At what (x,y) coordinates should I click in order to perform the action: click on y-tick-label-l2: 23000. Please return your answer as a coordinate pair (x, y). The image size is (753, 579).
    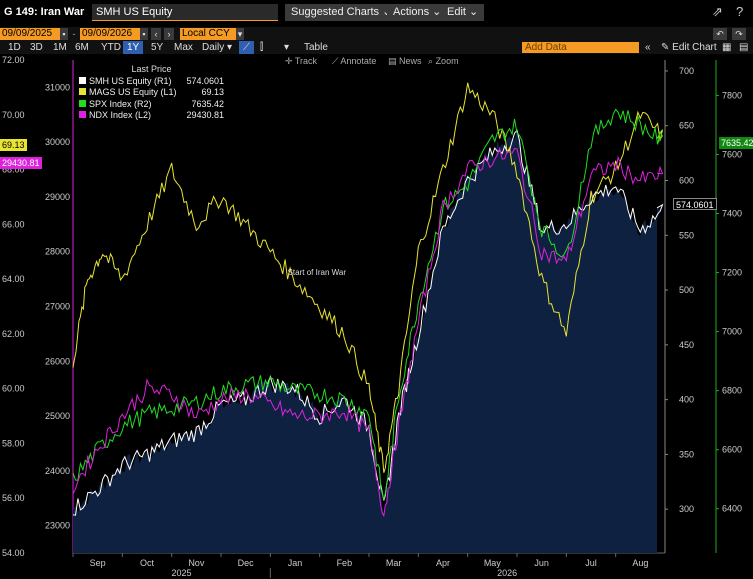
    Looking at the image, I should click on (57, 526).